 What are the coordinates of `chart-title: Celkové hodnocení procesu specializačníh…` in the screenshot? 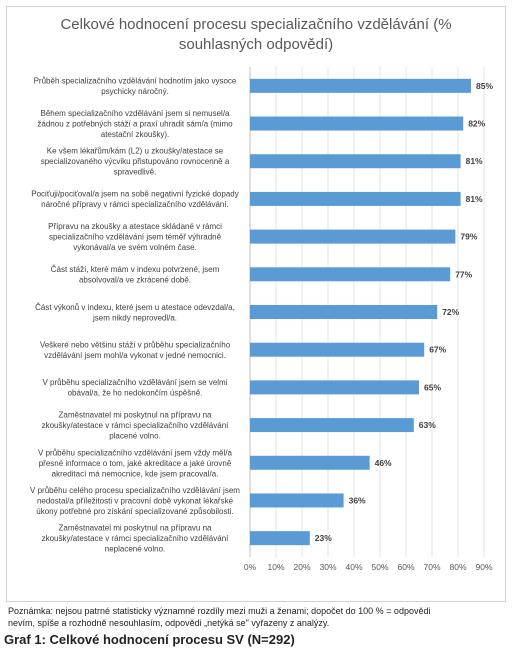 It's located at (256, 35).